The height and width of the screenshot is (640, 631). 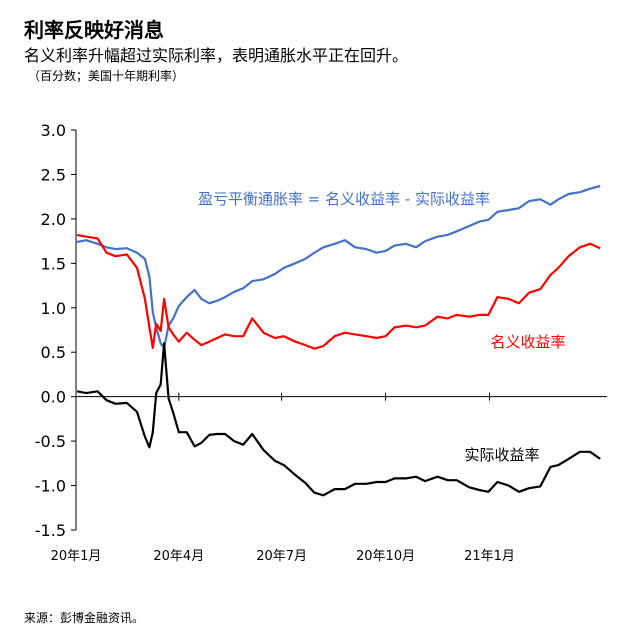 What do you see at coordinates (53, 397) in the screenshot?
I see `y-tick-label: 0.0` at bounding box center [53, 397].